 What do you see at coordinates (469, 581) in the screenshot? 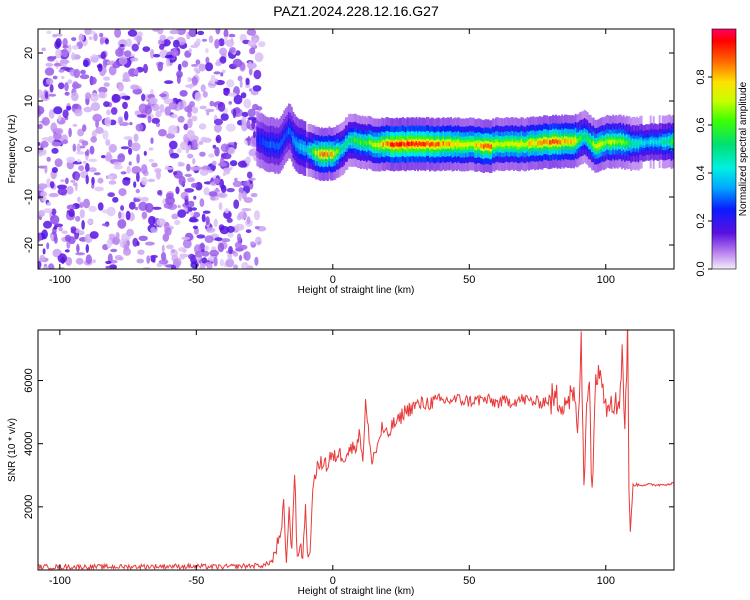
I see `x-tick-label: 50` at bounding box center [469, 581].